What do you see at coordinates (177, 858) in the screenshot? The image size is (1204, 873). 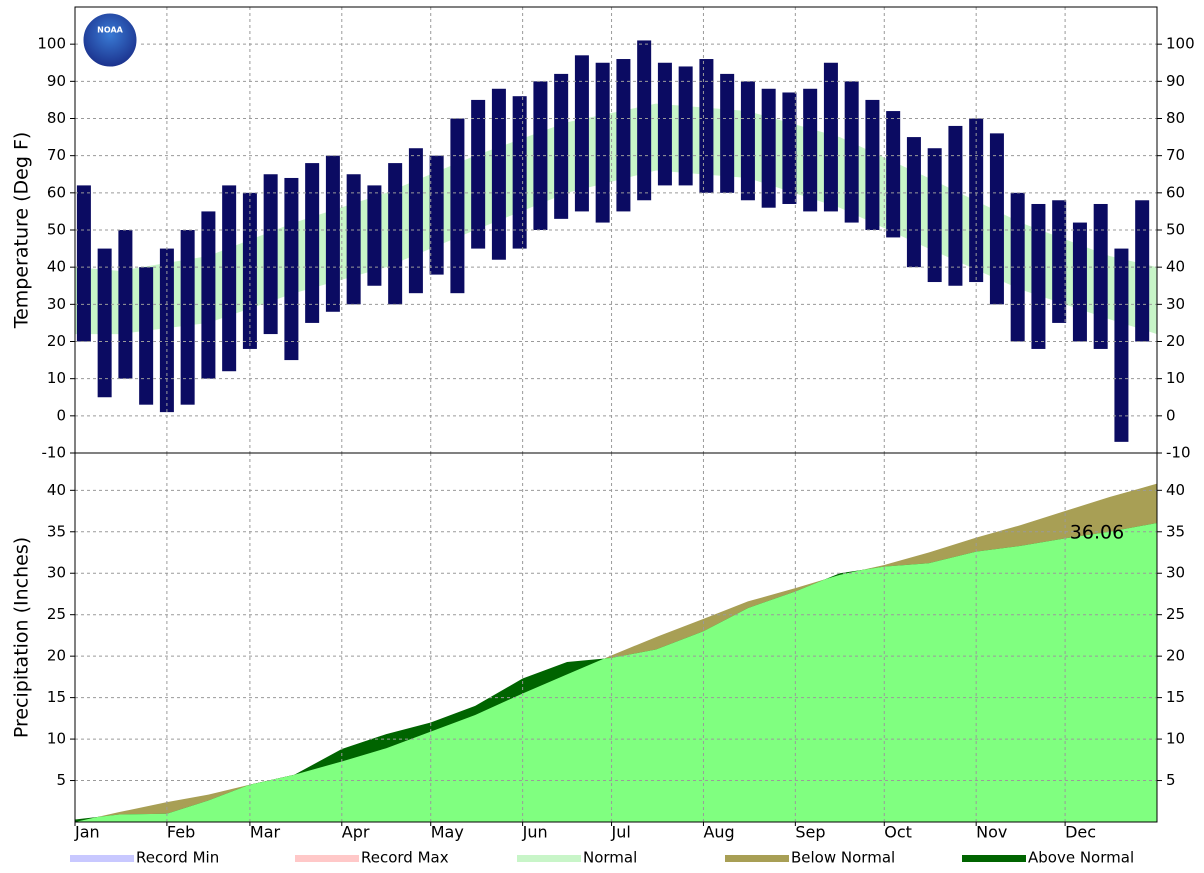 I see `legend-label: Record Min` at bounding box center [177, 858].